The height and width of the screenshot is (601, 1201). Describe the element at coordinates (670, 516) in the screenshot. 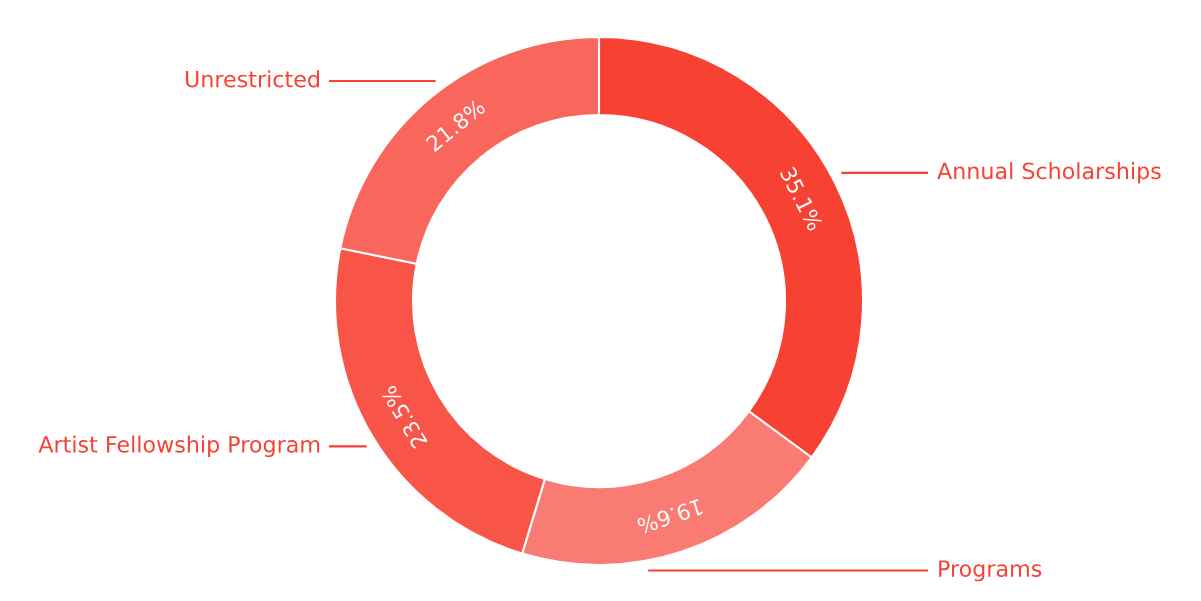

I see `data-label: 19.6%` at that location.